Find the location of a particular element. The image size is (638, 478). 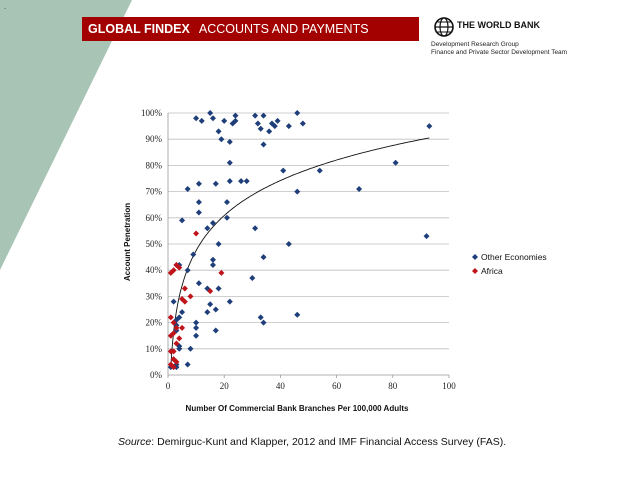

logo-name: THE WORLD BANK is located at coordinates (498, 25).